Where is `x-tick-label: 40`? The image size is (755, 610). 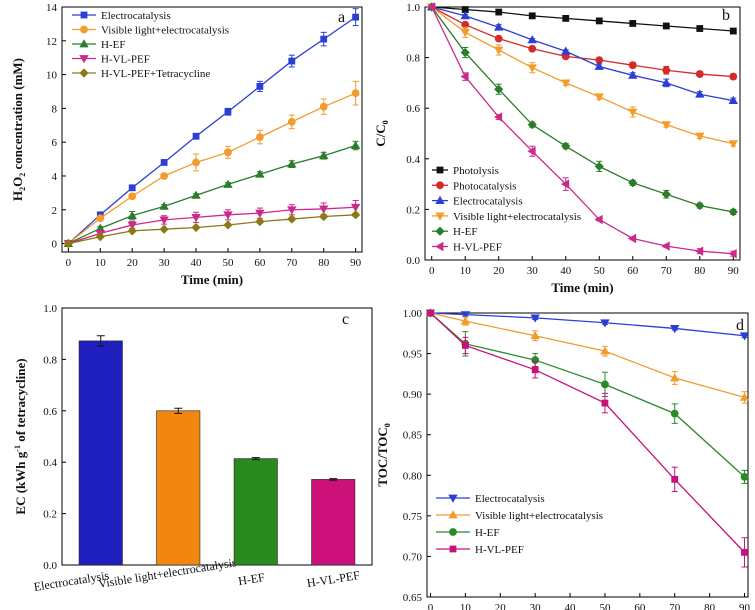
x-tick-label: 40 is located at coordinates (571, 606).